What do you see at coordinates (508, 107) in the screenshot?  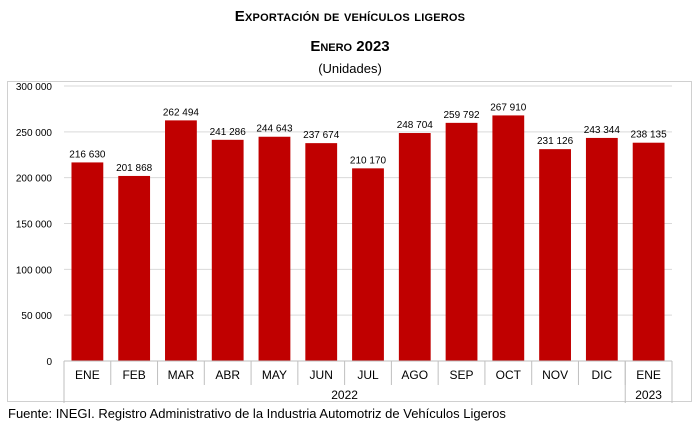 I see `bar-value-label: 267 910` at bounding box center [508, 107].